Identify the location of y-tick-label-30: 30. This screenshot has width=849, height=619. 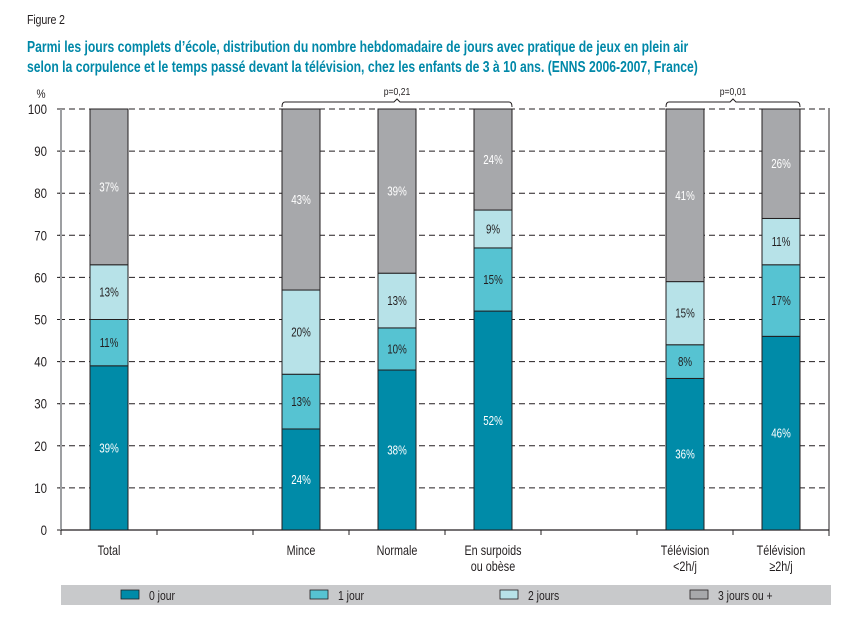
(40, 404).